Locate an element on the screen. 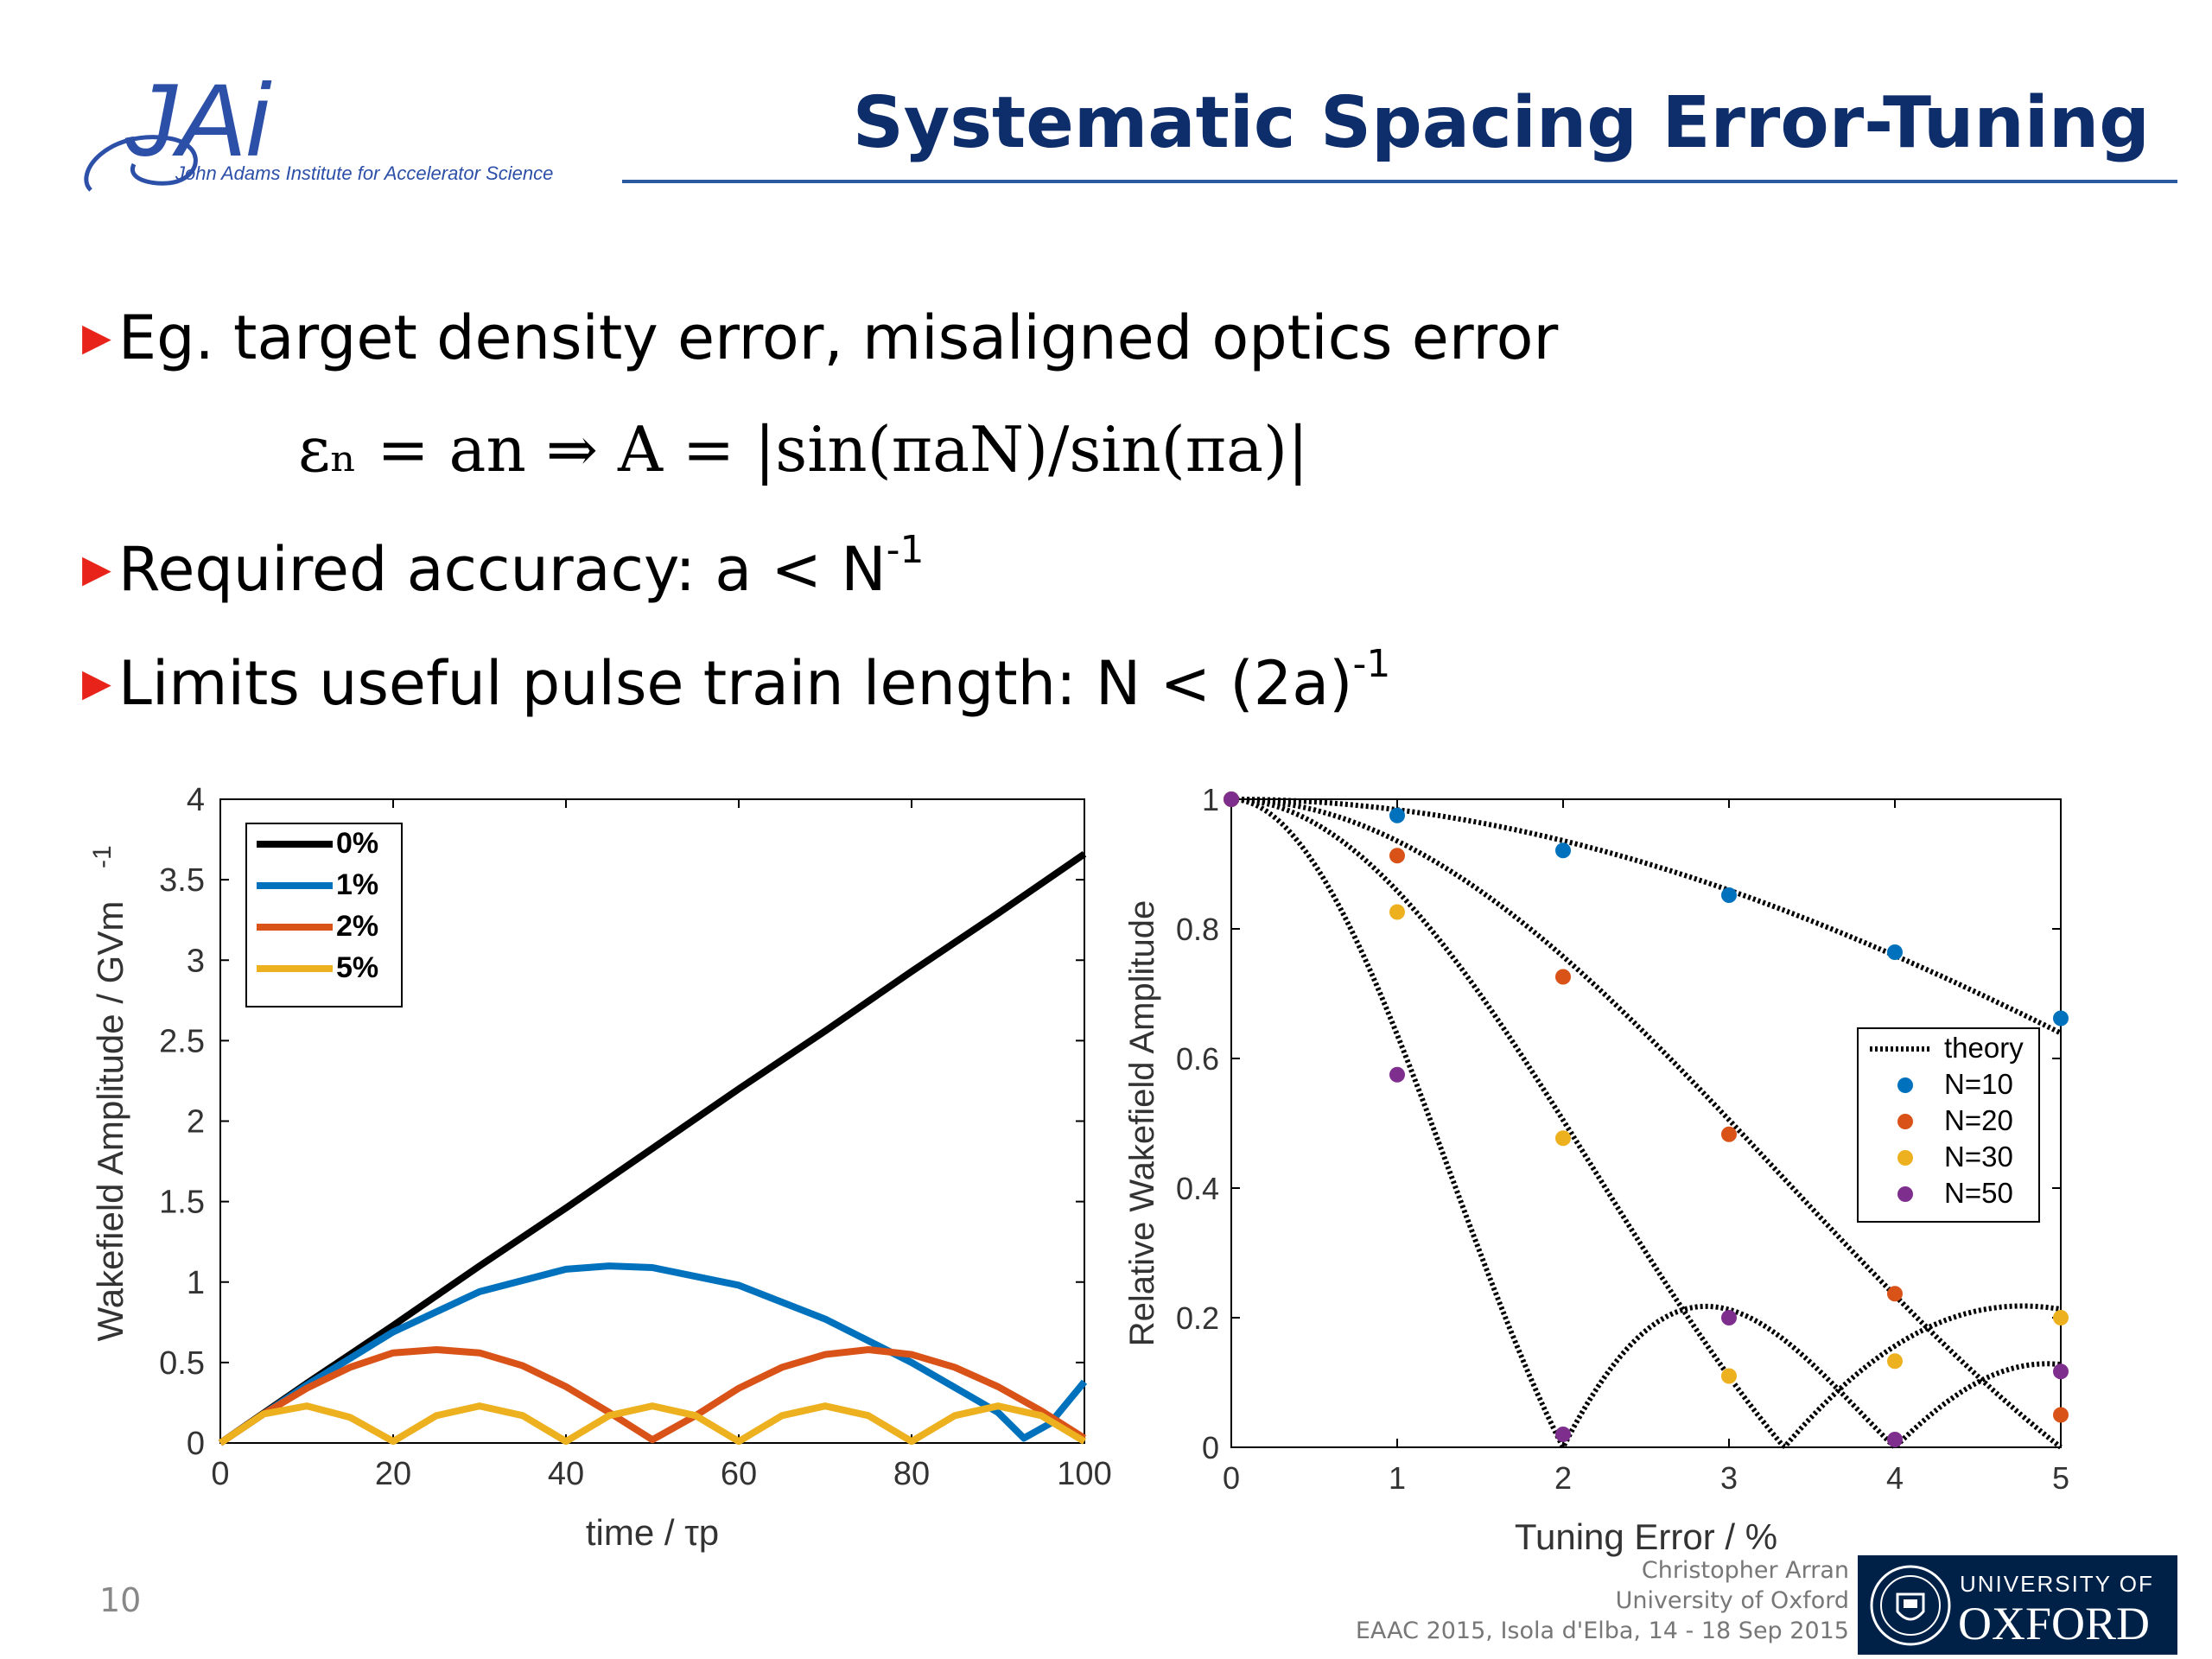 This screenshot has width=2212, height=1659. x-axis-label: time / τp is located at coordinates (652, 1532).